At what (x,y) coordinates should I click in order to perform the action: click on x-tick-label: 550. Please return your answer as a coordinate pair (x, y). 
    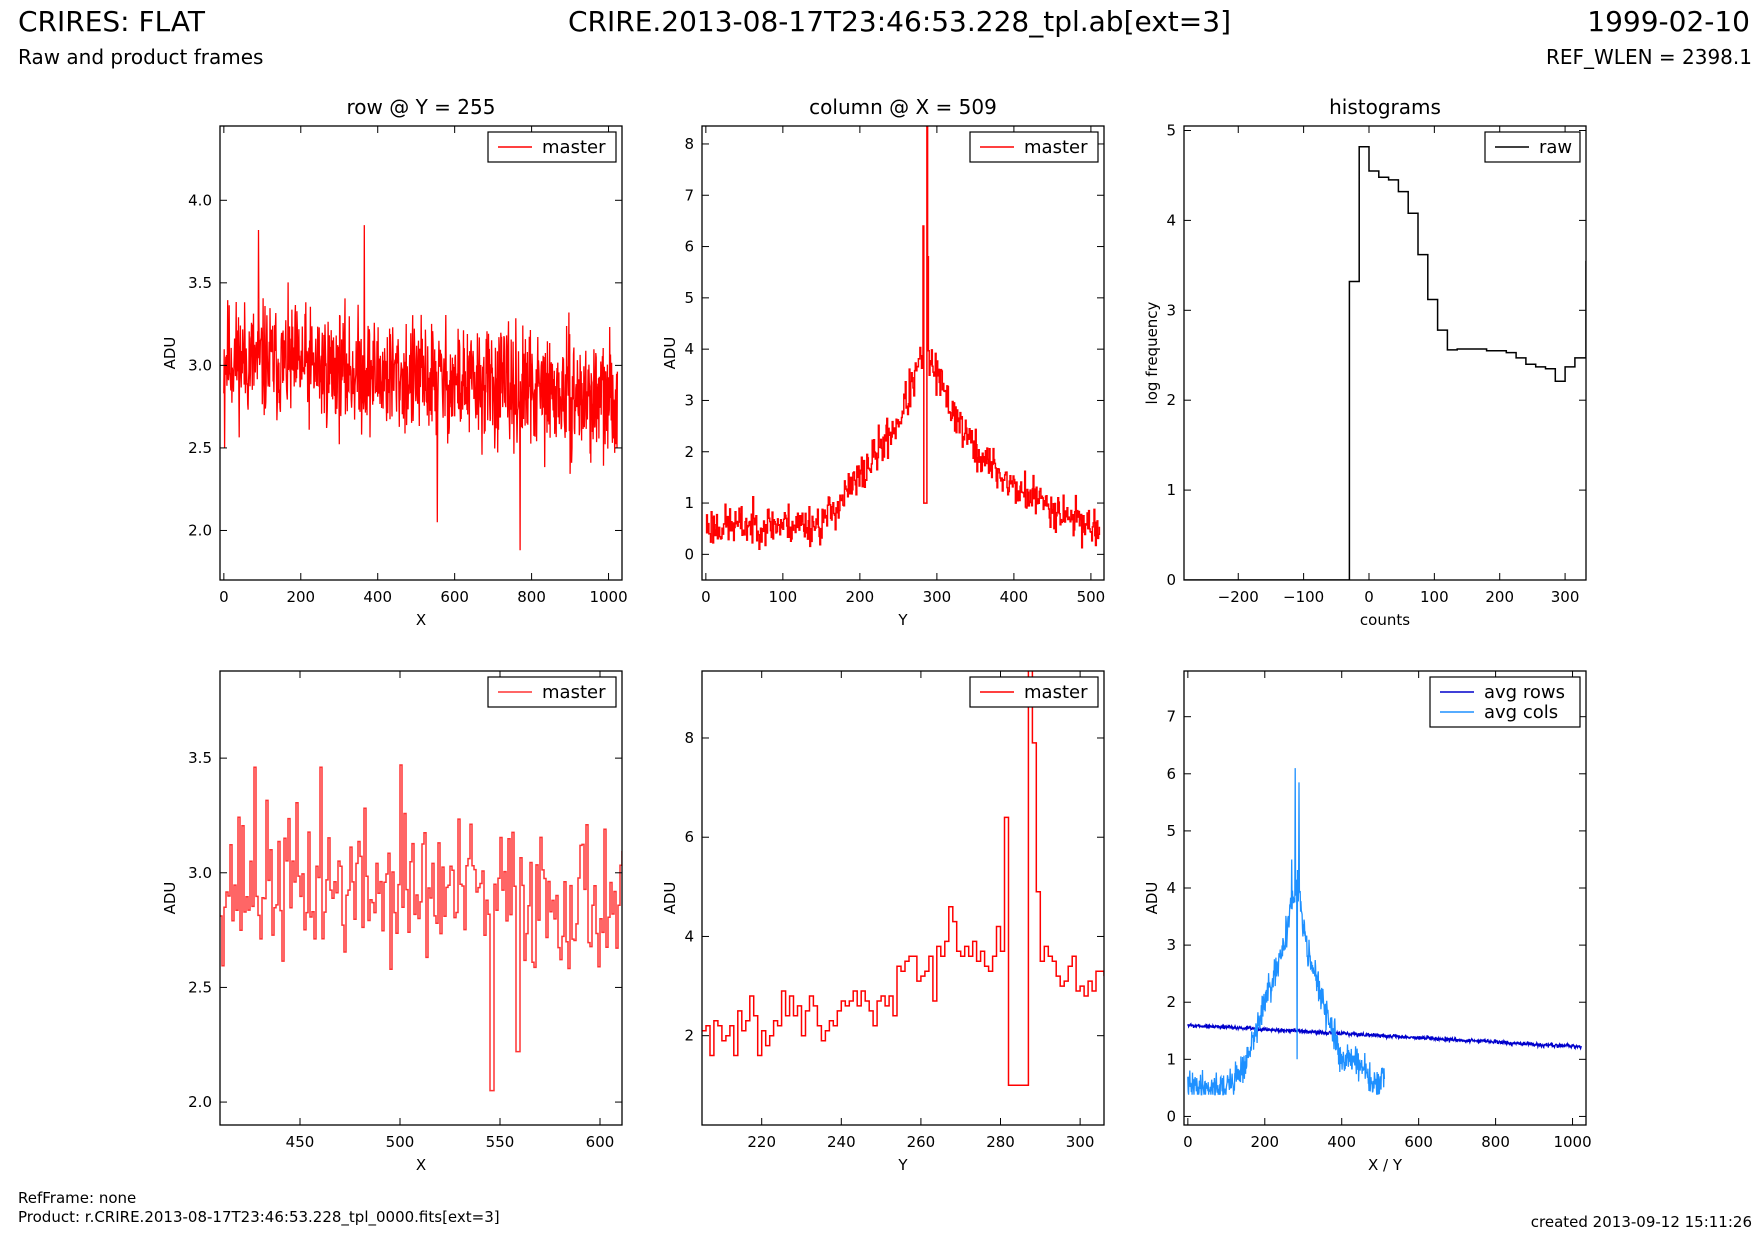
    Looking at the image, I should click on (500, 1142).